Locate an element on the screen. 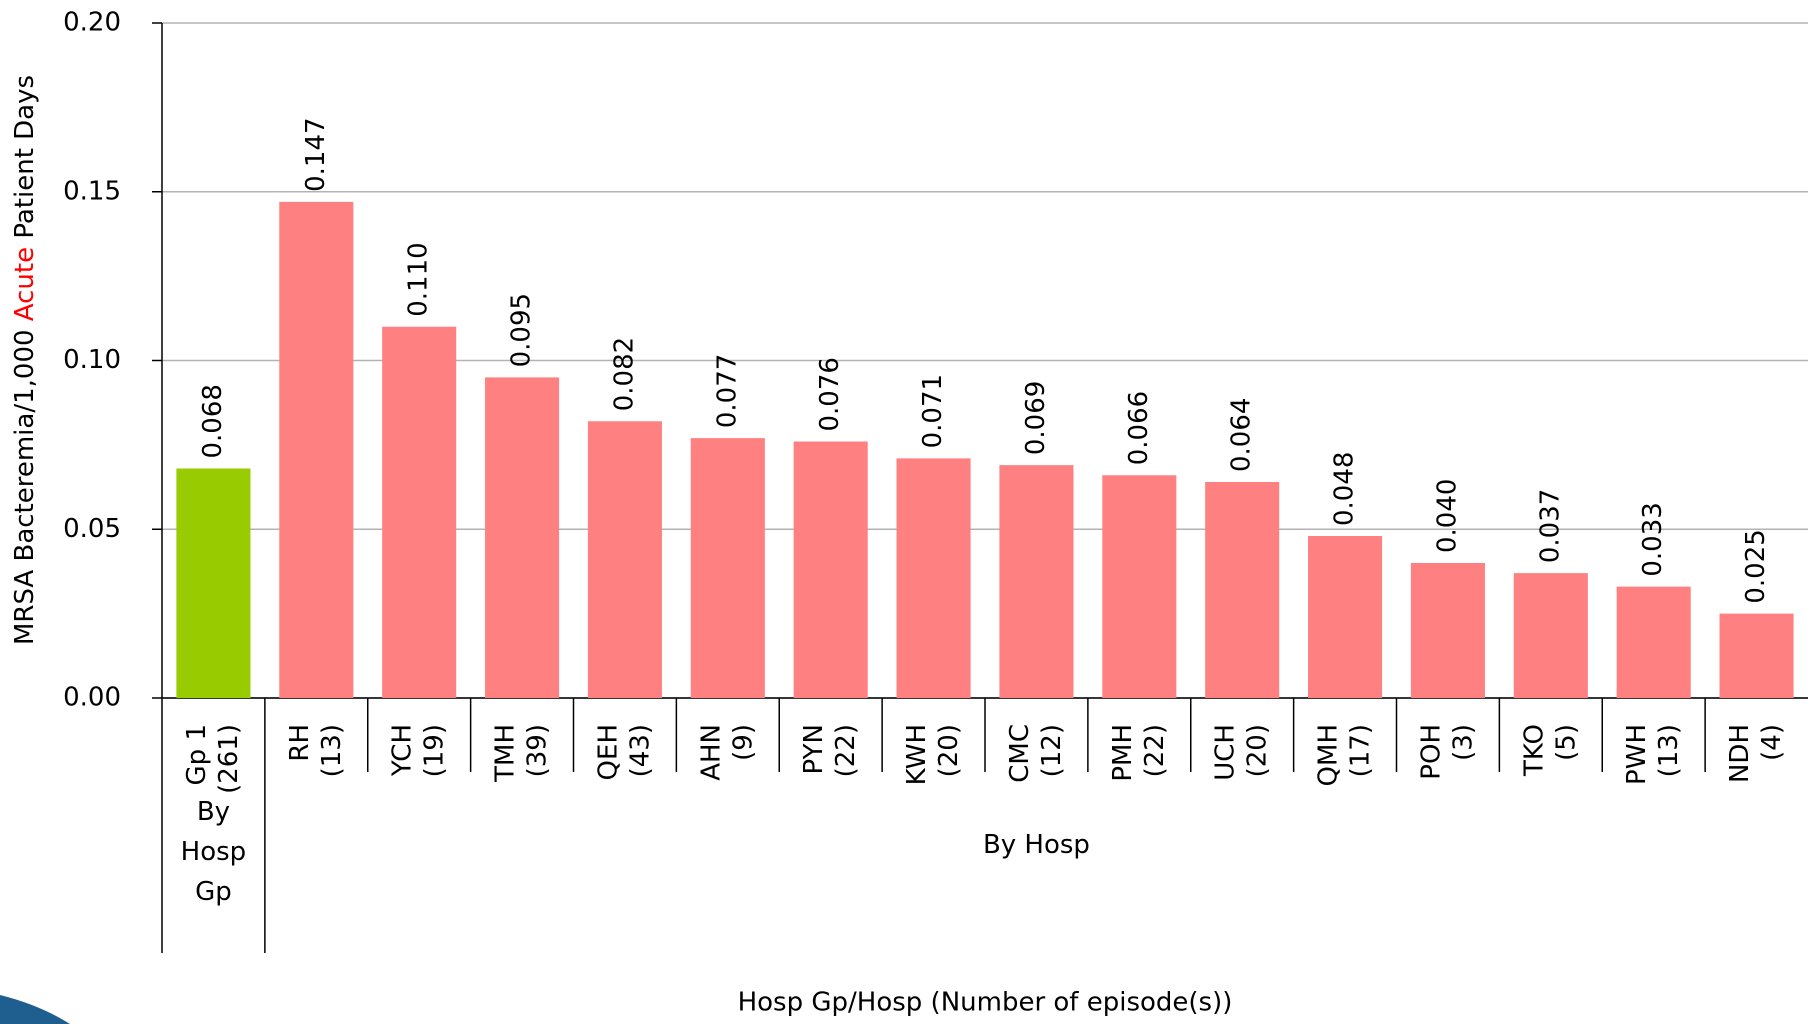 The width and height of the screenshot is (1812, 1024). y-axis-title: MRSA Bacteremia/1,000 Acute Patient Days is located at coordinates (25, 360).